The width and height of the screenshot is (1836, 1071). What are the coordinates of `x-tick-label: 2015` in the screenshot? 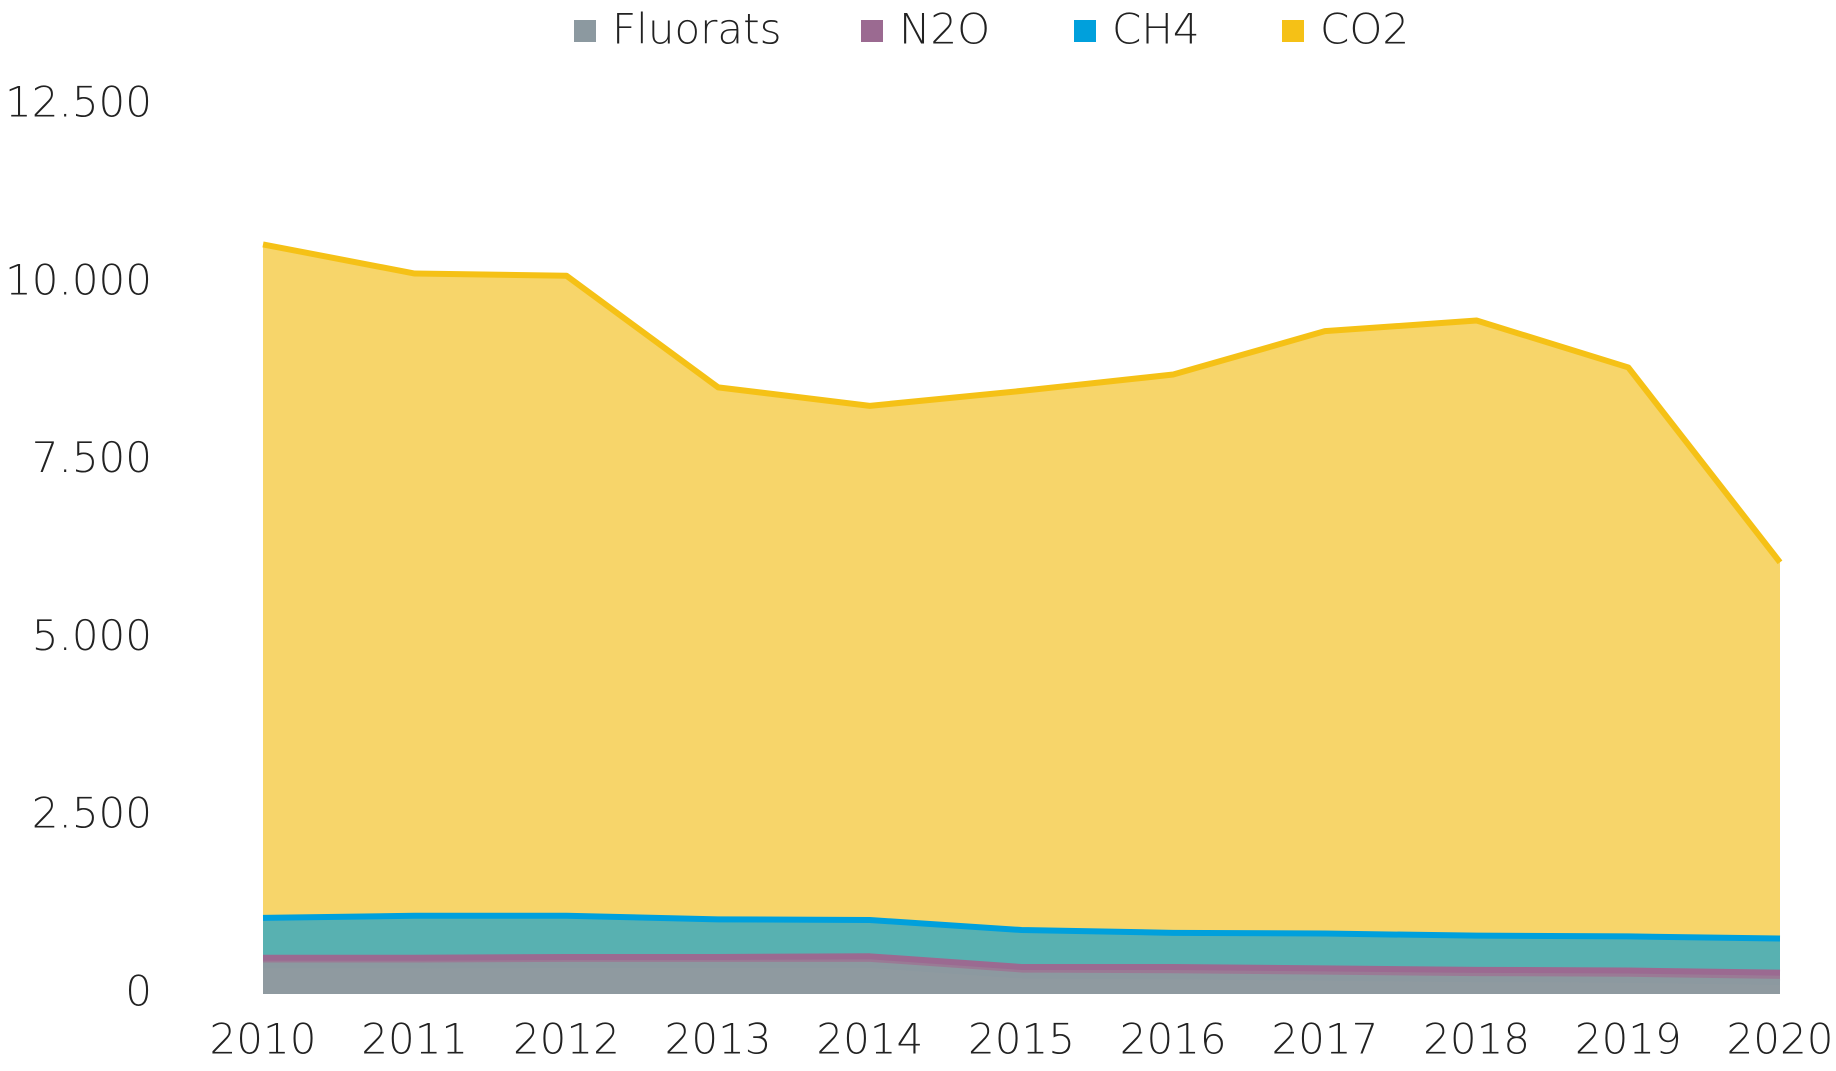 It's located at (1021, 1039).